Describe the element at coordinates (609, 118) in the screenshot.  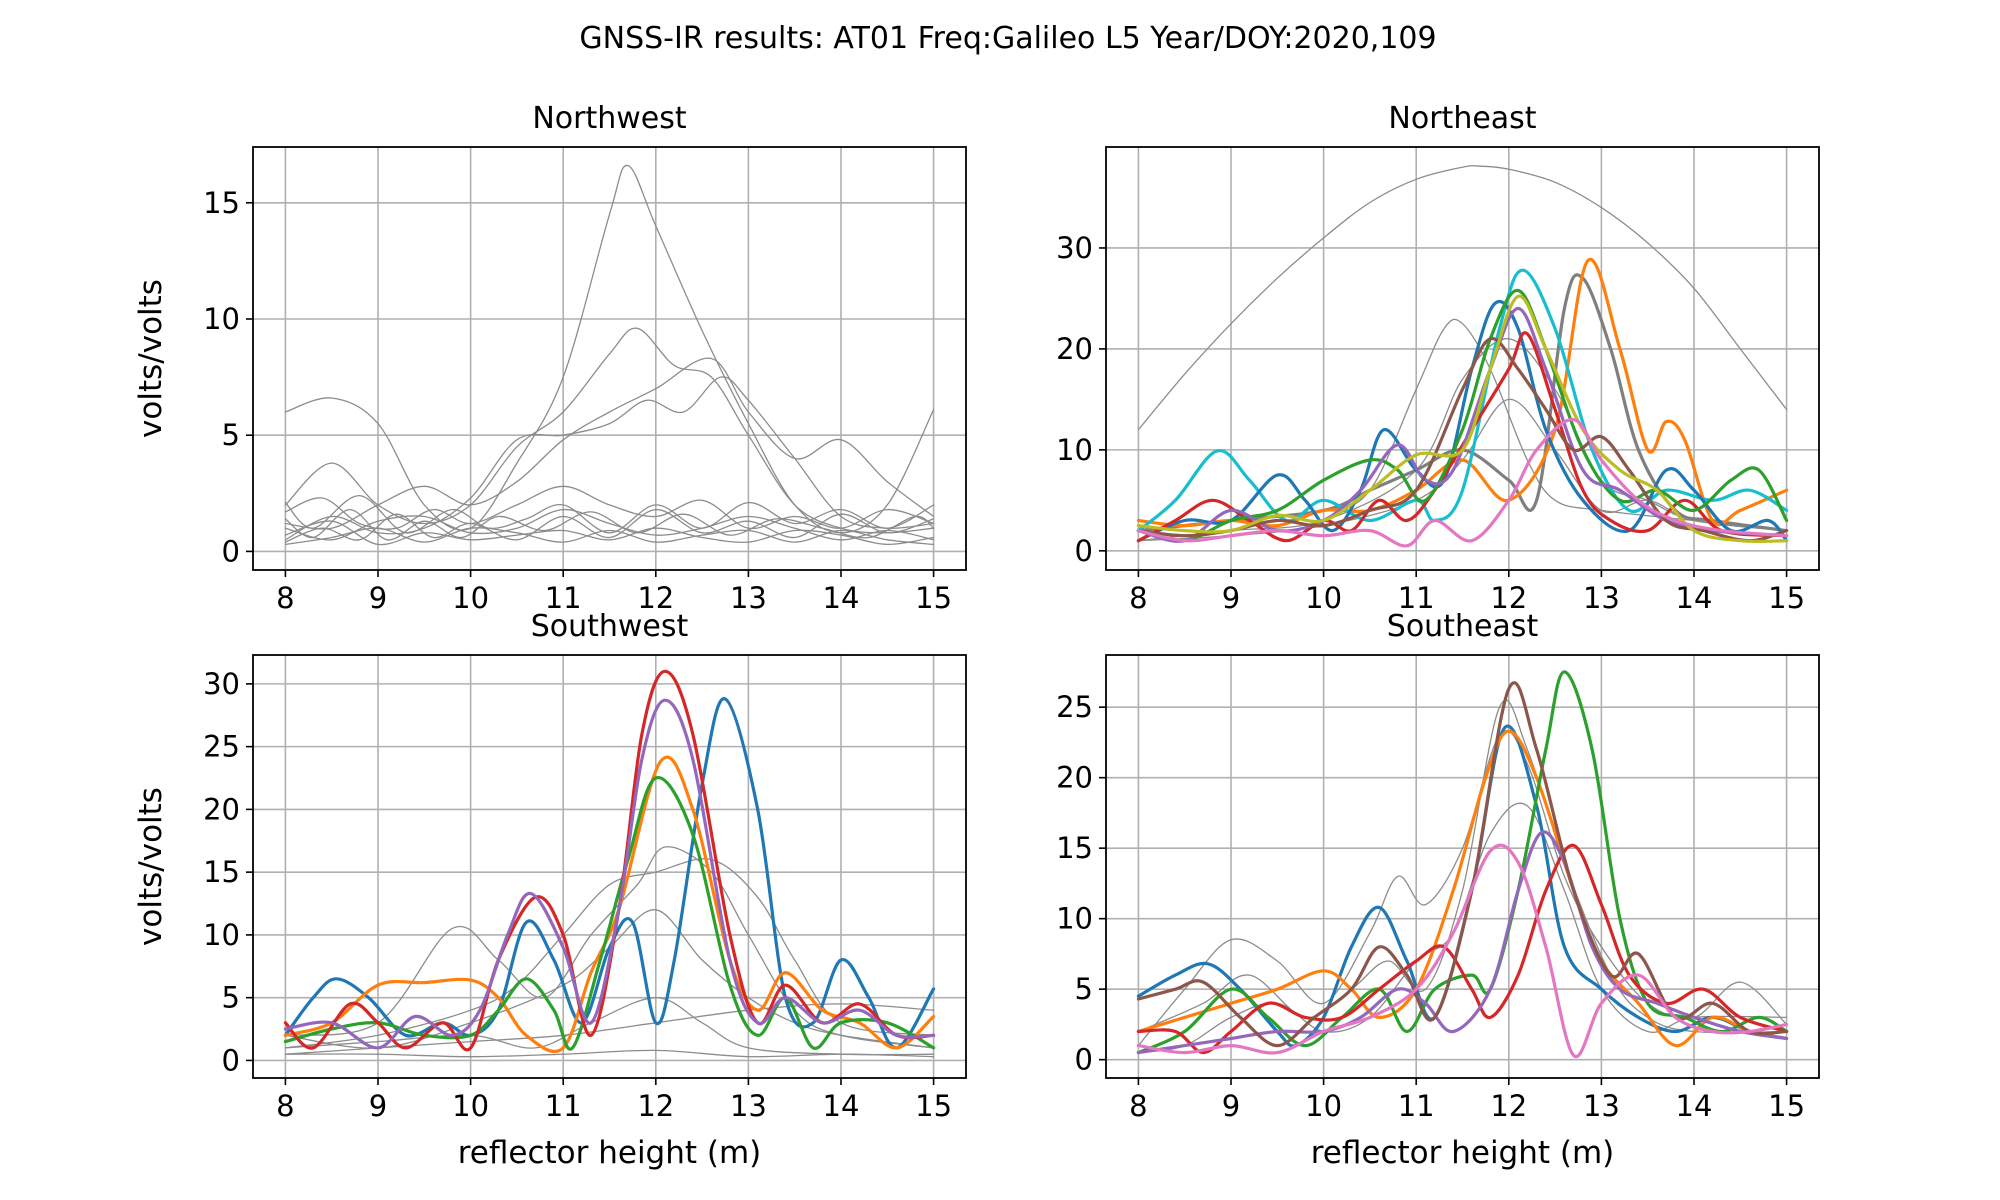
I see `northwest-panel-title: Northwest` at that location.